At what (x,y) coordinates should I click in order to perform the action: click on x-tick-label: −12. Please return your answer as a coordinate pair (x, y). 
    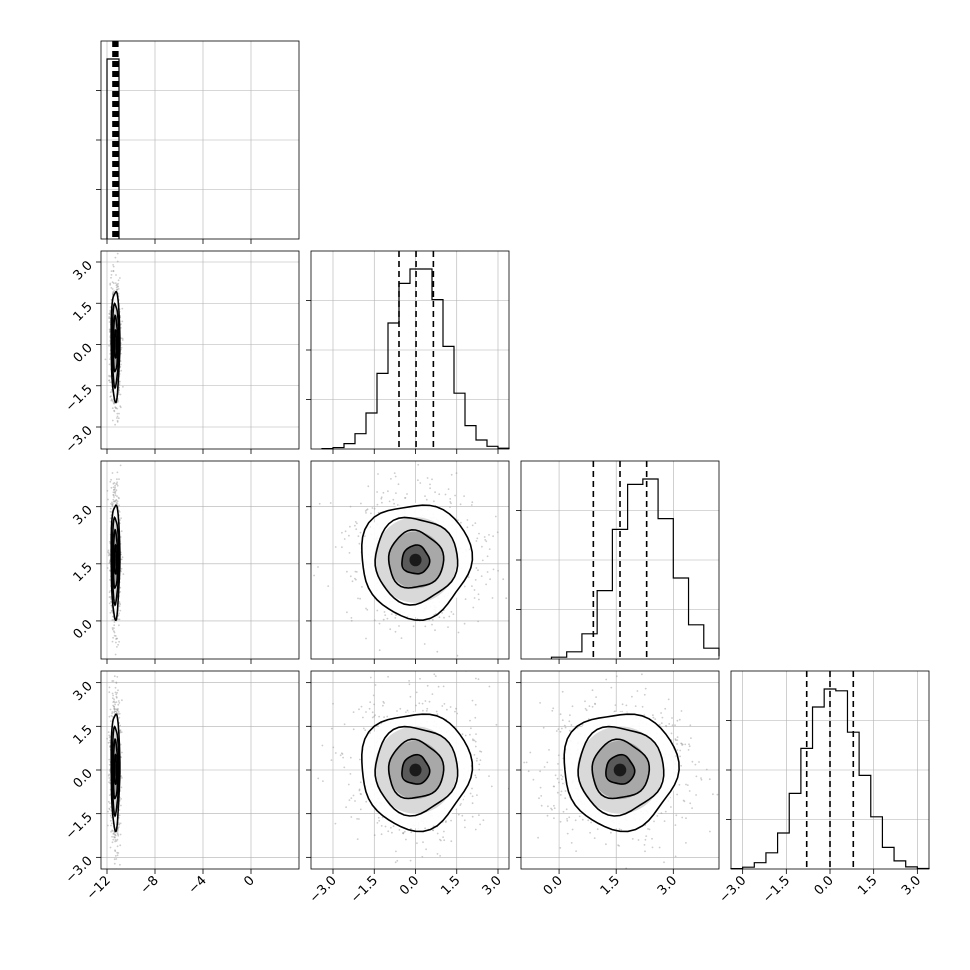
    Looking at the image, I should click on (99, 888).